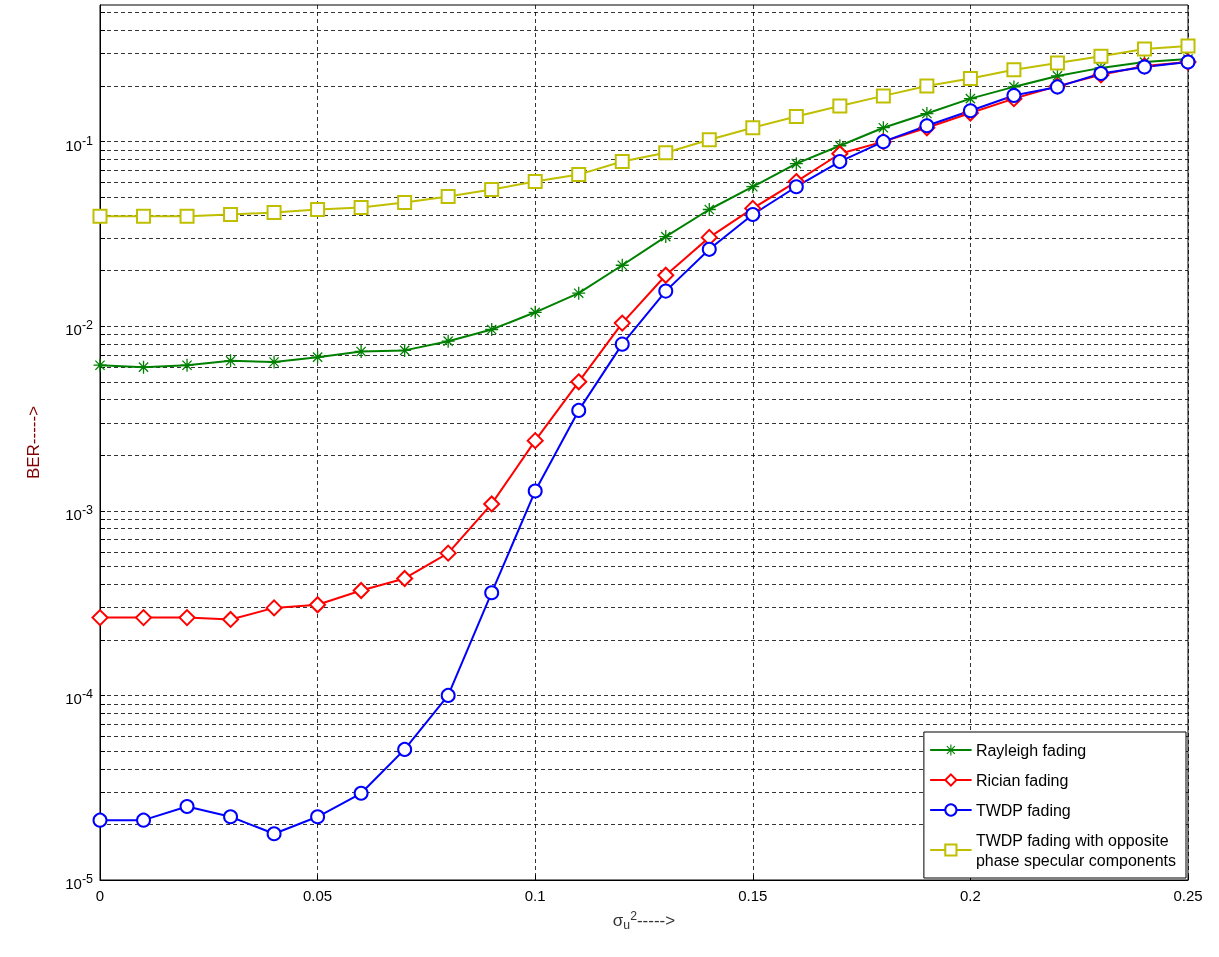 Image resolution: width=1219 pixels, height=957 pixels. What do you see at coordinates (100, 895) in the screenshot?
I see `x-tick-label: 0` at bounding box center [100, 895].